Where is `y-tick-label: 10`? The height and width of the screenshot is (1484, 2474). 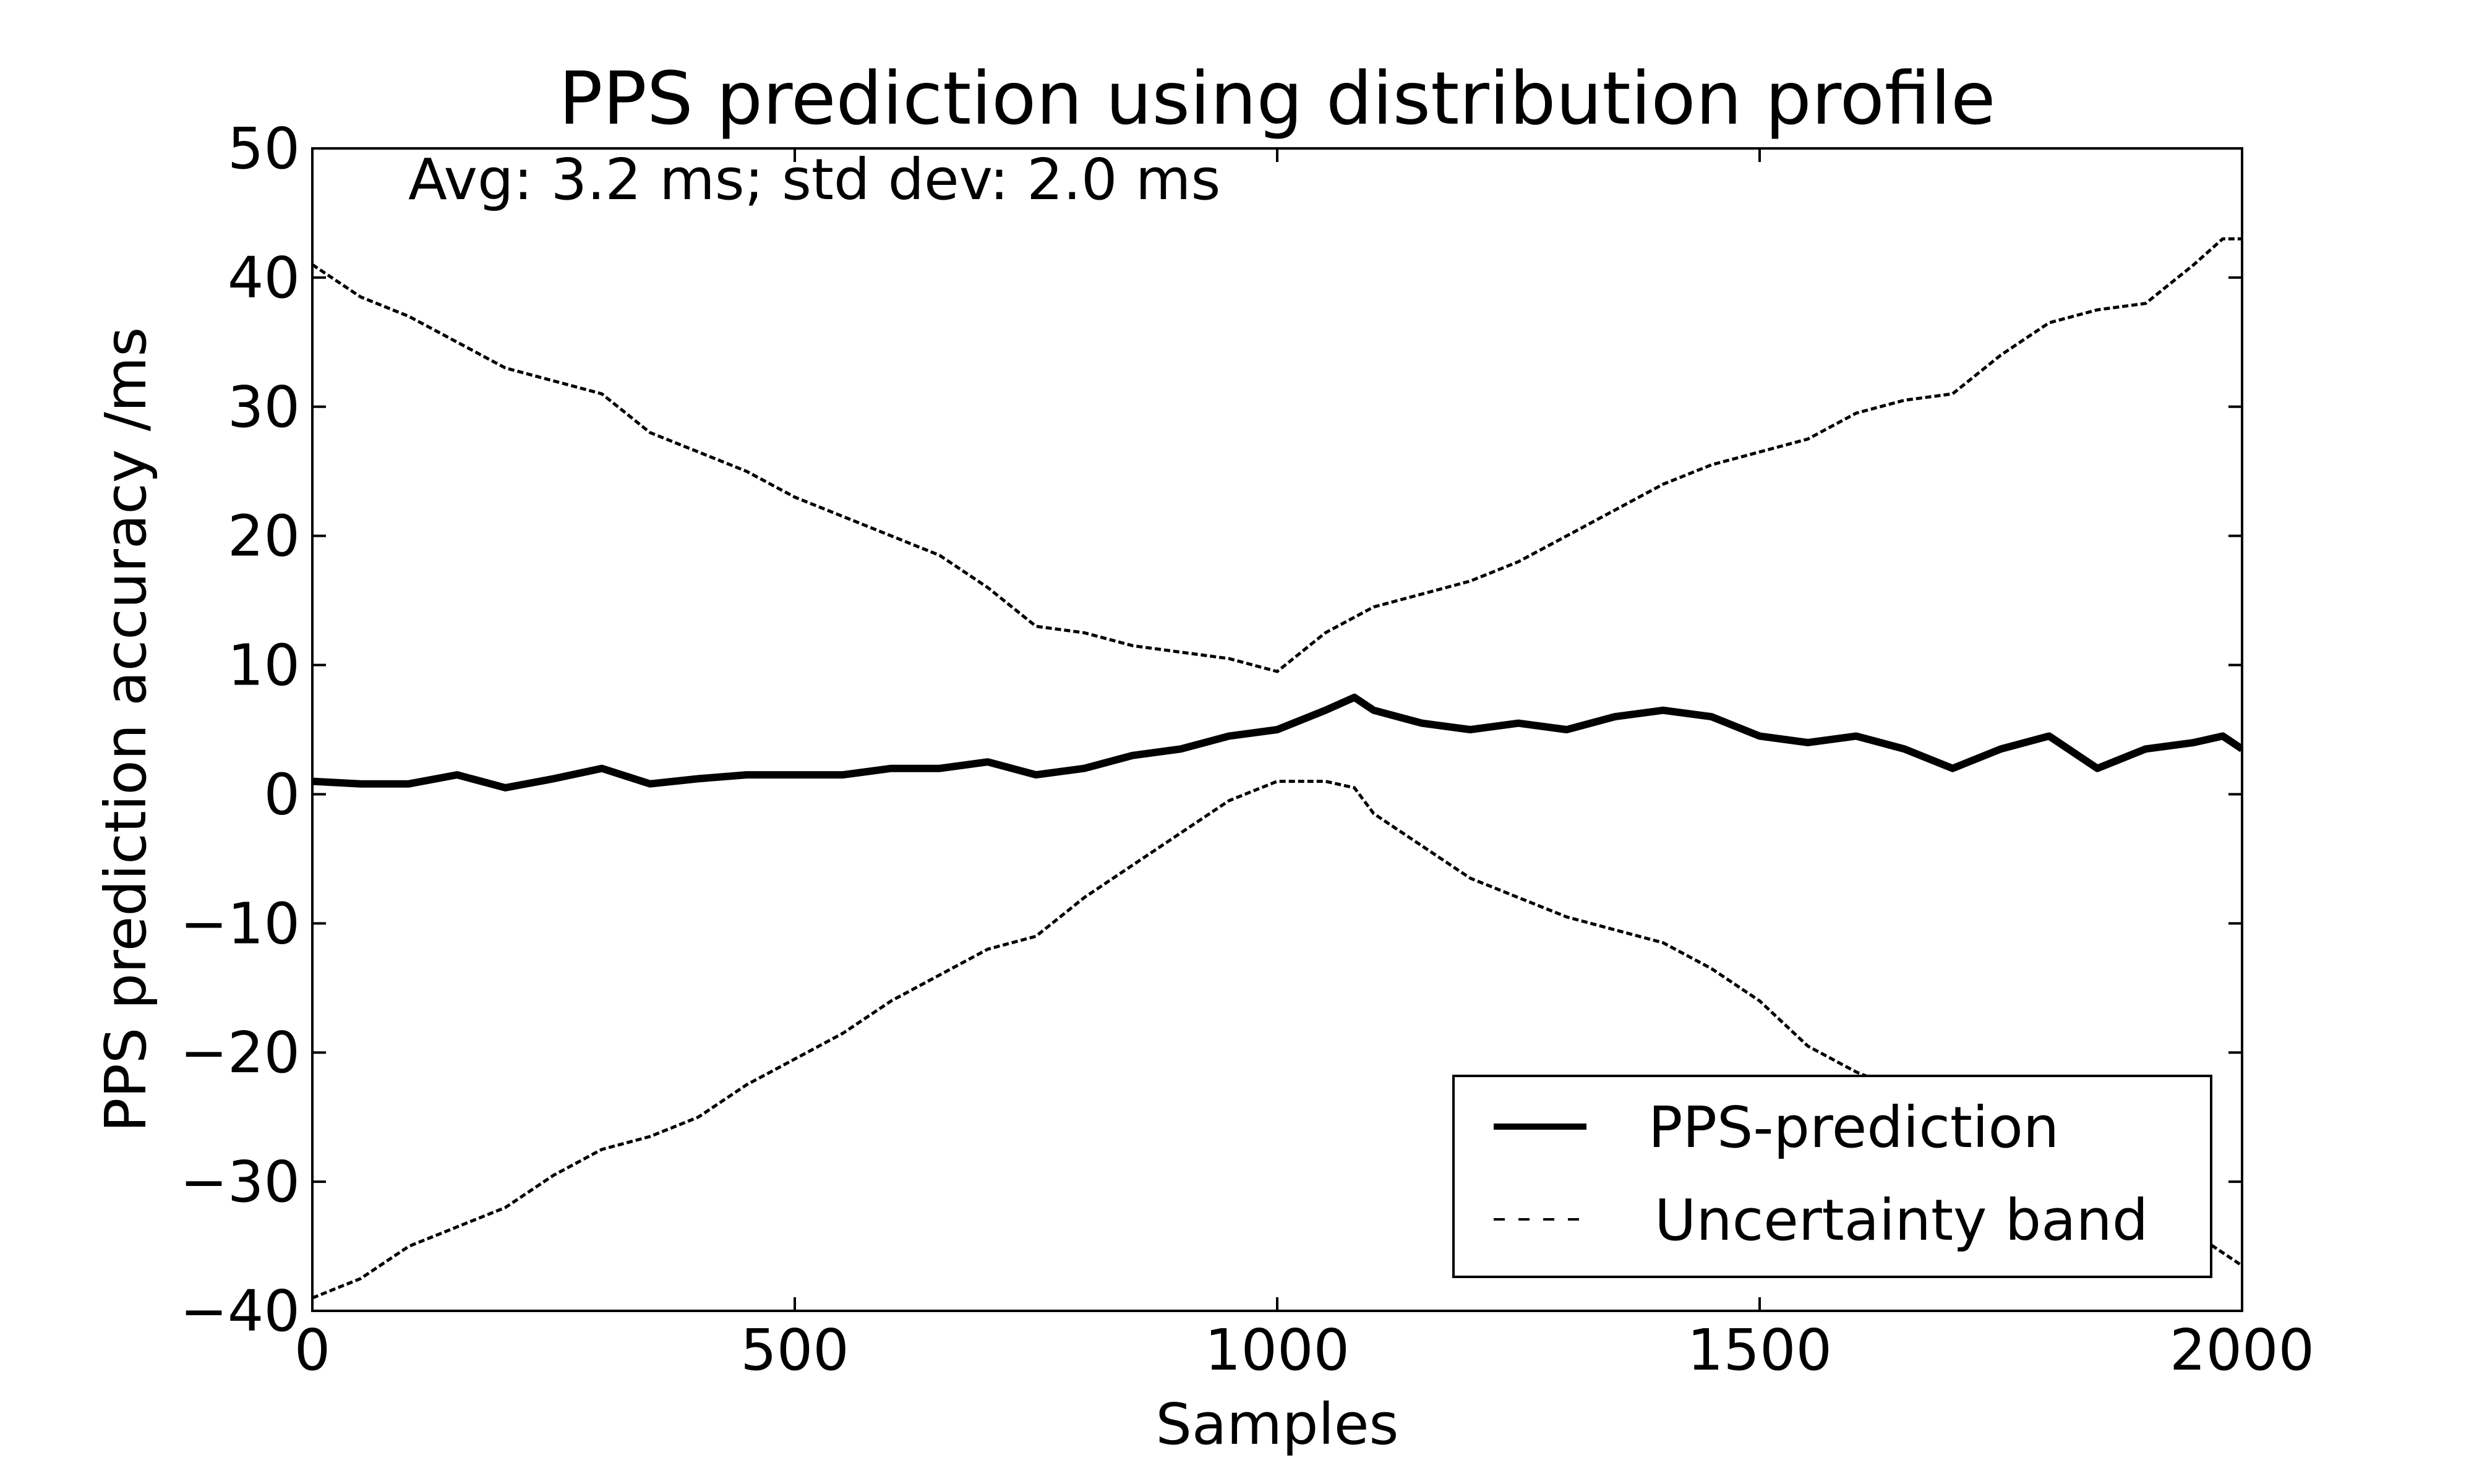 y-tick-label: 10 is located at coordinates (264, 666).